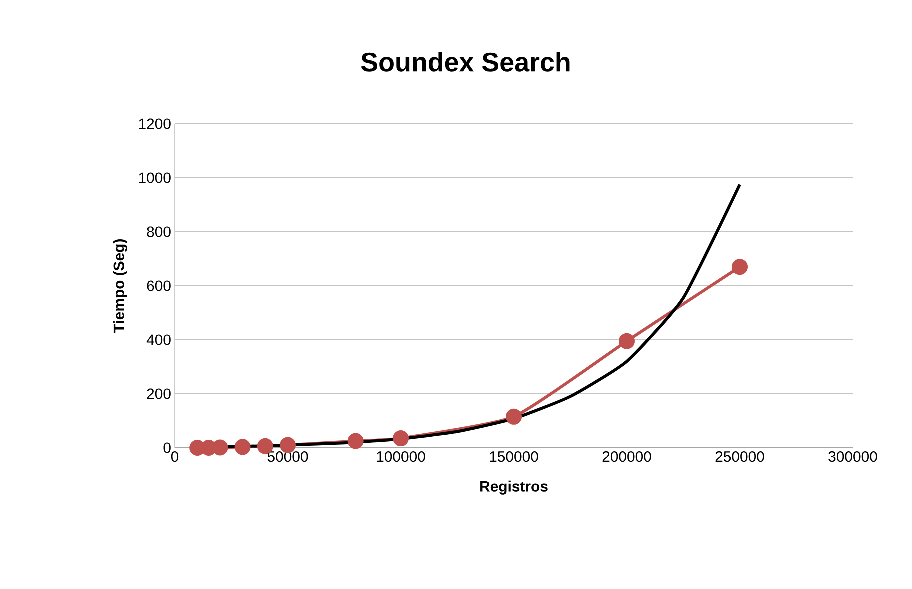  Describe the element at coordinates (175, 457) in the screenshot. I see `x-tick-label: 0` at that location.